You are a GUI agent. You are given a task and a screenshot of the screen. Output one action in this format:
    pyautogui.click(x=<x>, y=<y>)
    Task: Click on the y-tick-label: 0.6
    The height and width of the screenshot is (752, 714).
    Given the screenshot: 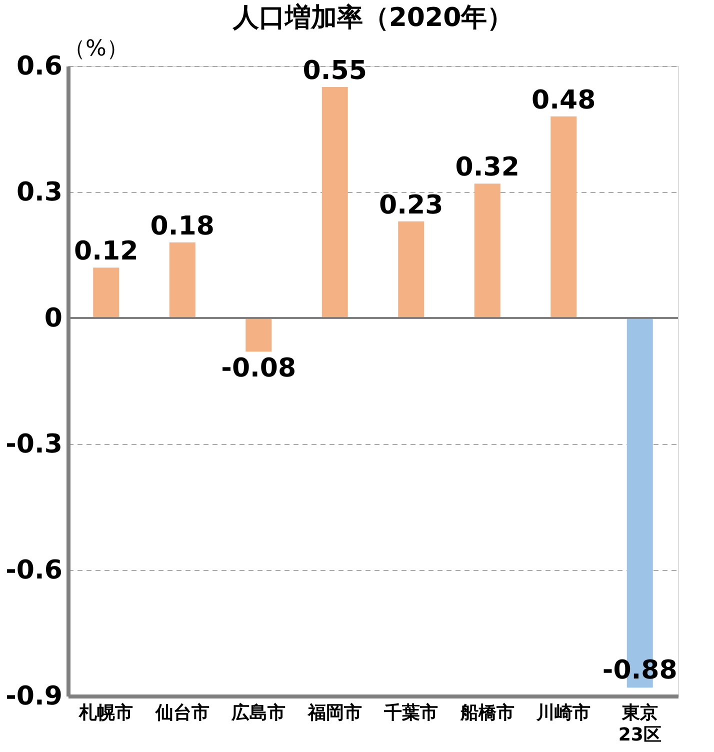 What is the action you would take?
    pyautogui.click(x=39, y=67)
    